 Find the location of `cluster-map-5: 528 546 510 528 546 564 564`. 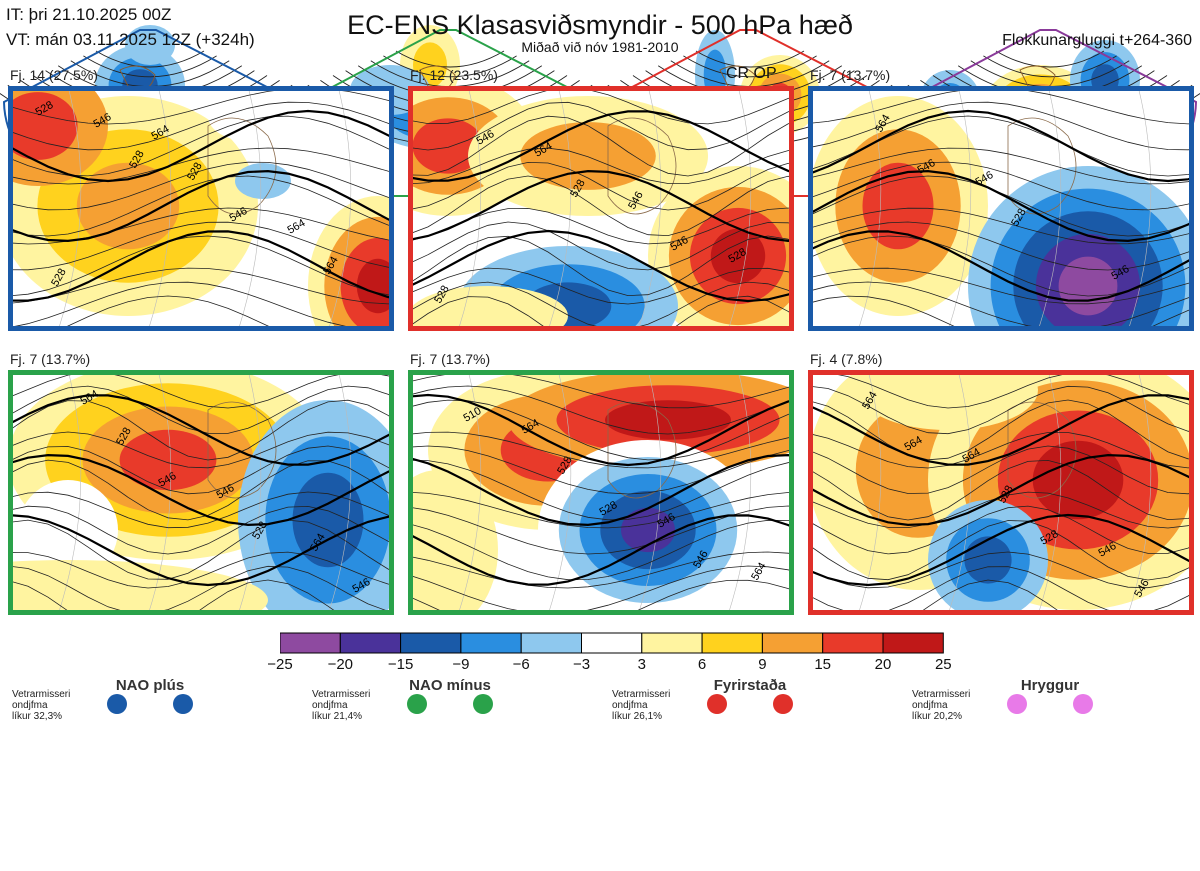

cluster-map-5: 528 546 510 528 546 564 564 is located at coordinates (601, 492).